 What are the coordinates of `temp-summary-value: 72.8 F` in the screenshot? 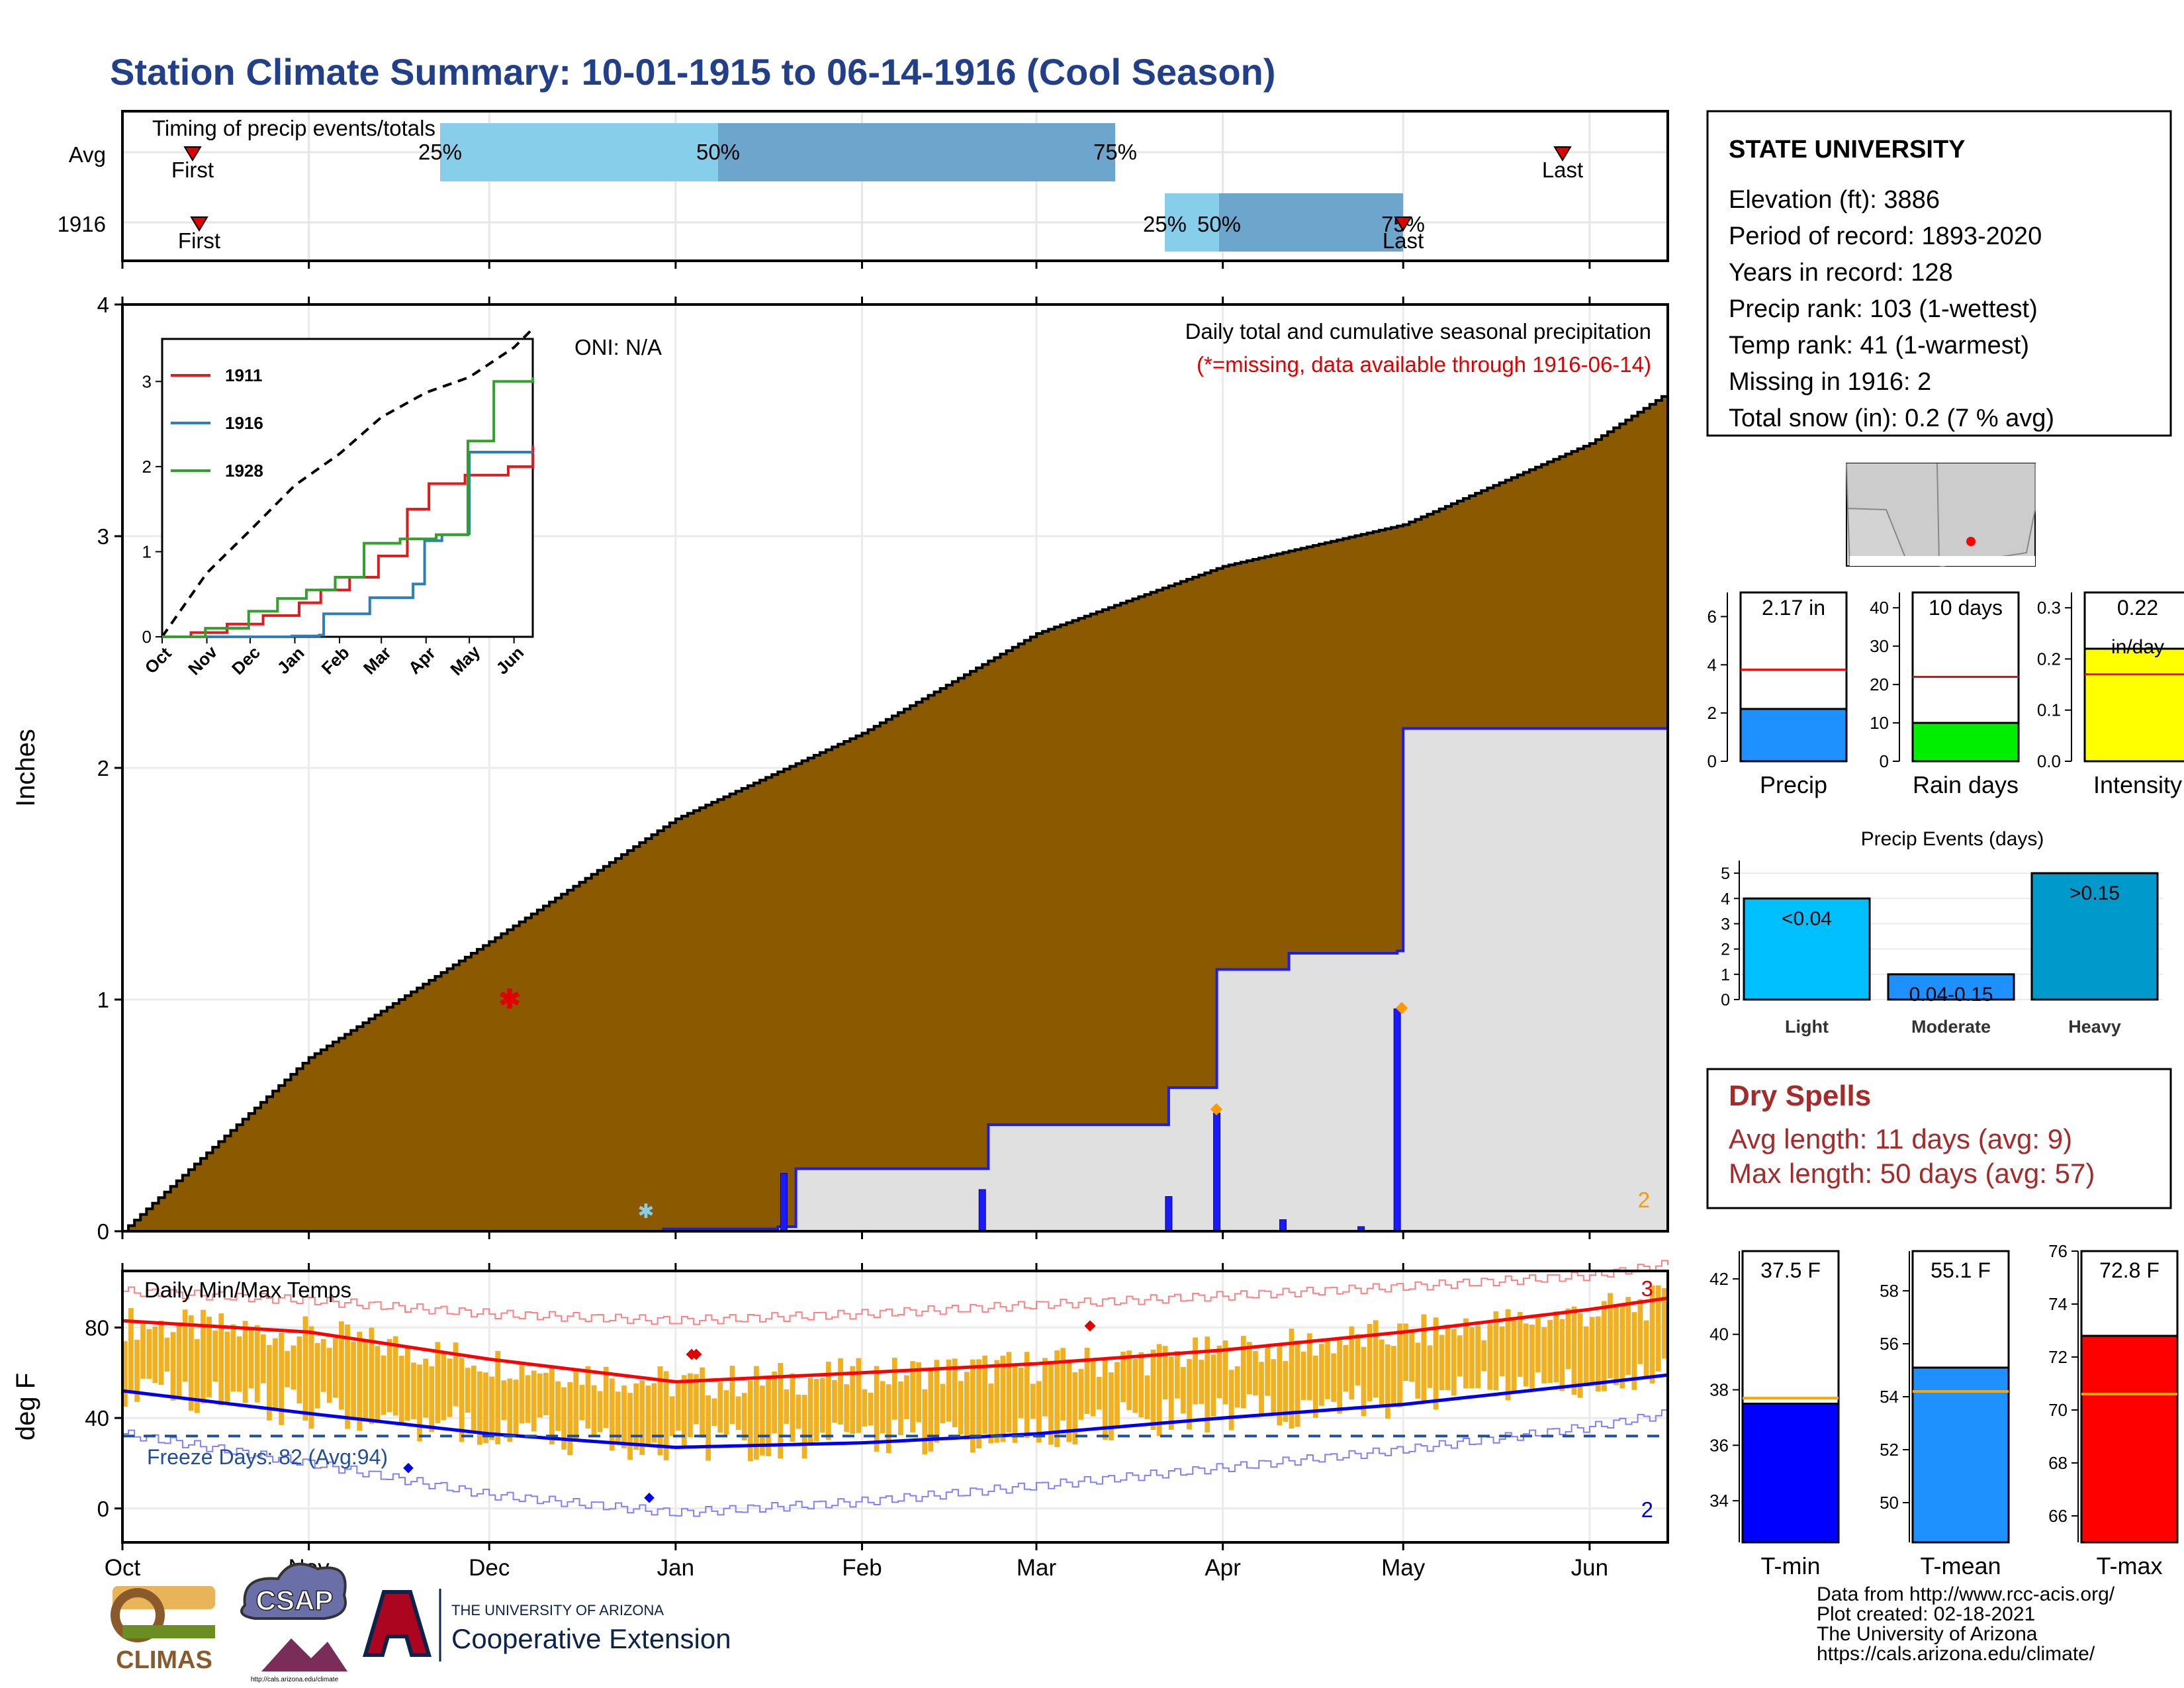 It's located at (2129, 1270).